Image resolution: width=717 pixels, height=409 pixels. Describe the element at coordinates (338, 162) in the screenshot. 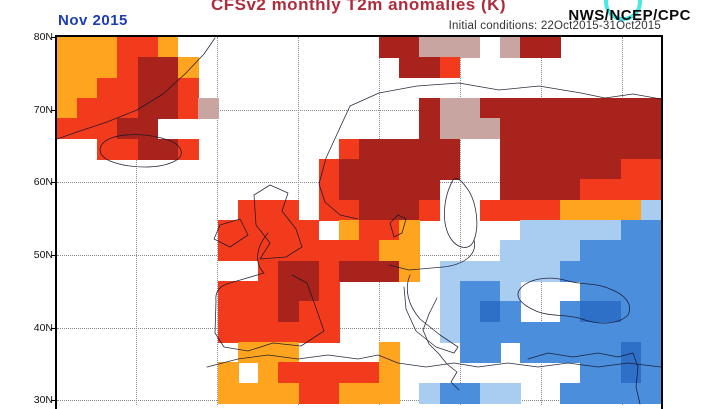

I see `coastline-norway` at that location.